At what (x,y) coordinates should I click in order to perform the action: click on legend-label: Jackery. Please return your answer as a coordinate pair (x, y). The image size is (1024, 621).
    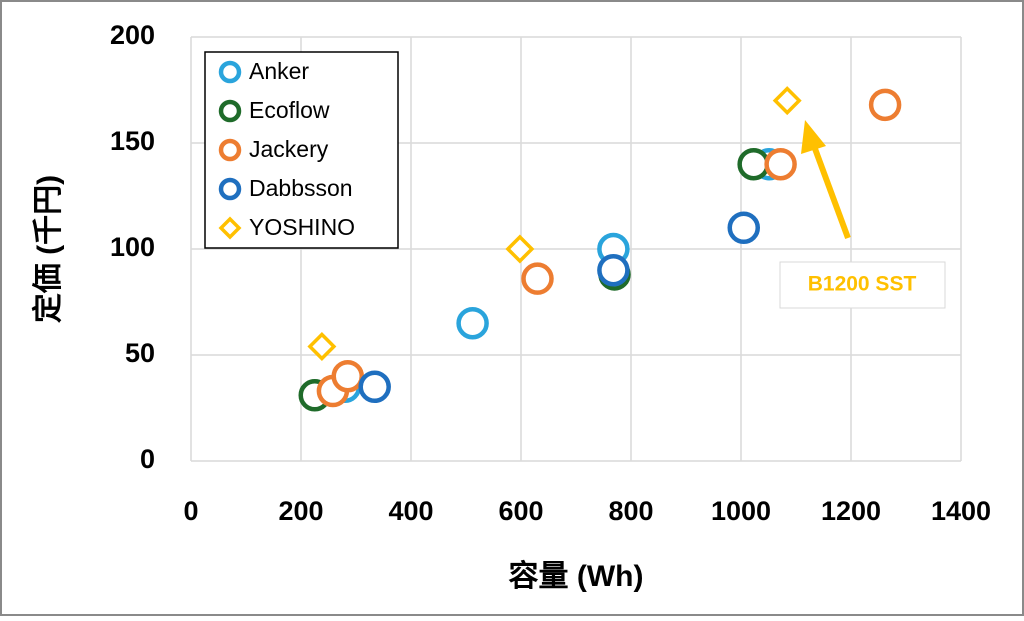
    Looking at the image, I should click on (289, 149).